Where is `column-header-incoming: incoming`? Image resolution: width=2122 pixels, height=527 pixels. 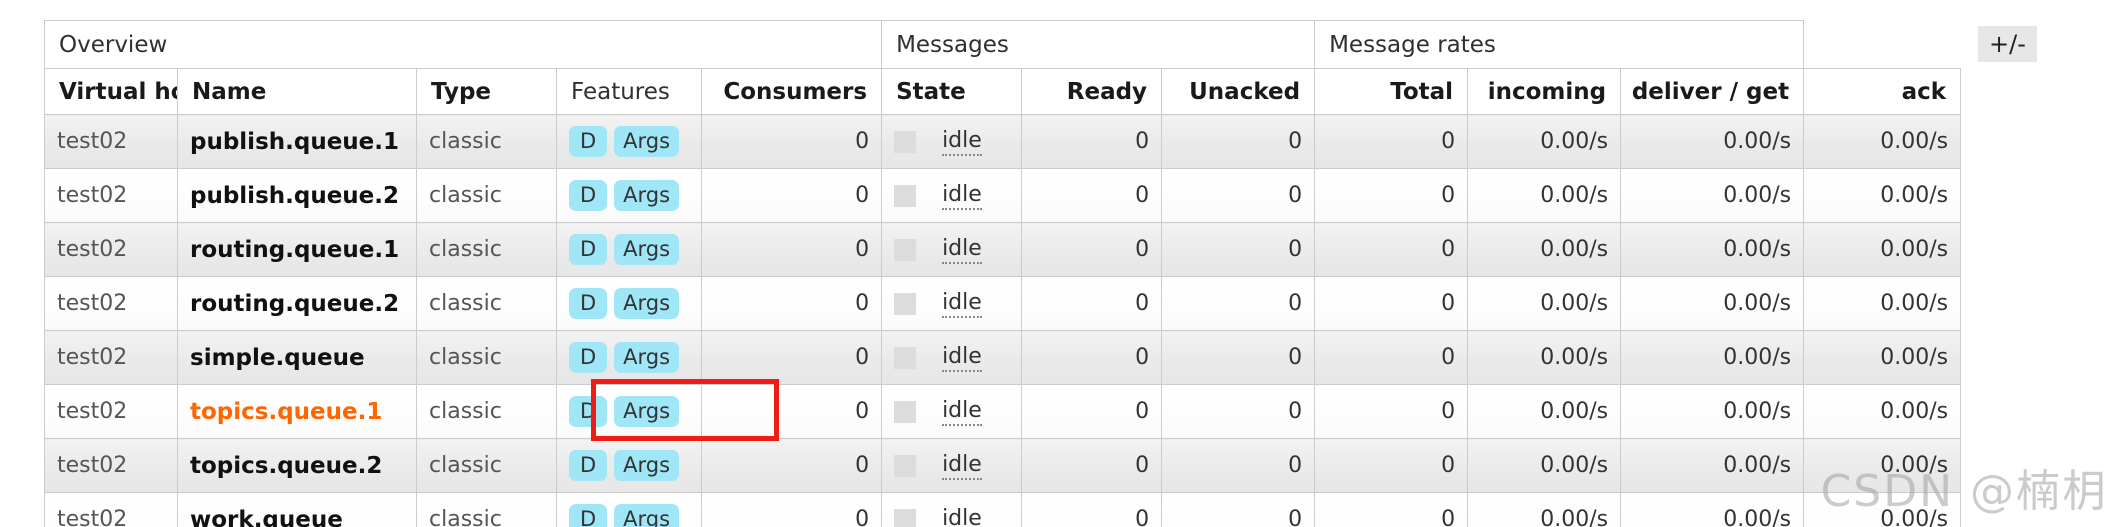 column-header-incoming: incoming is located at coordinates (1544, 91).